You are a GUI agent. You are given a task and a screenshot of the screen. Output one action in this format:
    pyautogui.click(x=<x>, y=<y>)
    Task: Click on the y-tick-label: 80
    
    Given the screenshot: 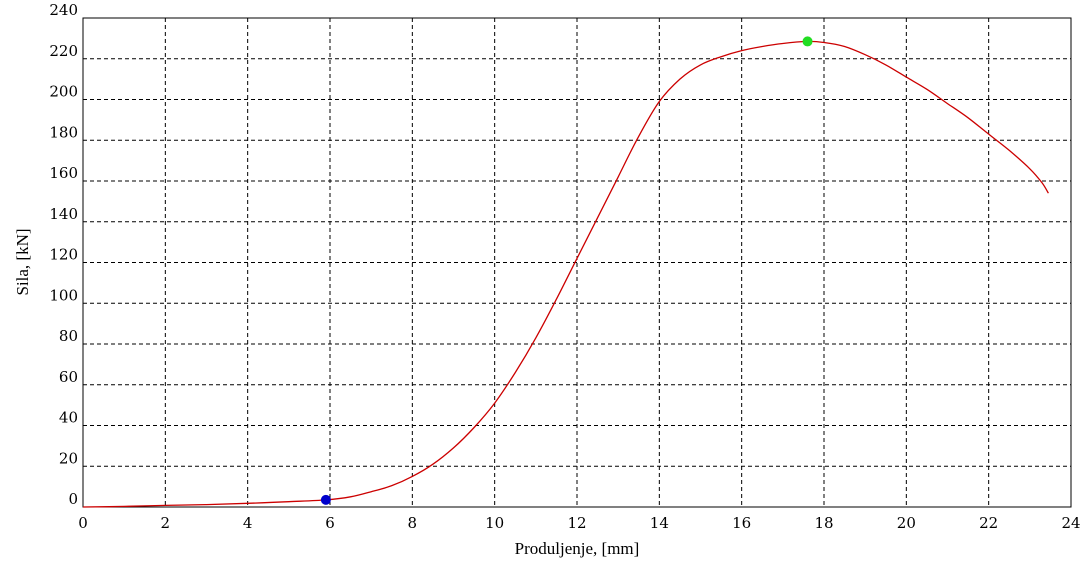 What is the action you would take?
    pyautogui.click(x=68, y=336)
    